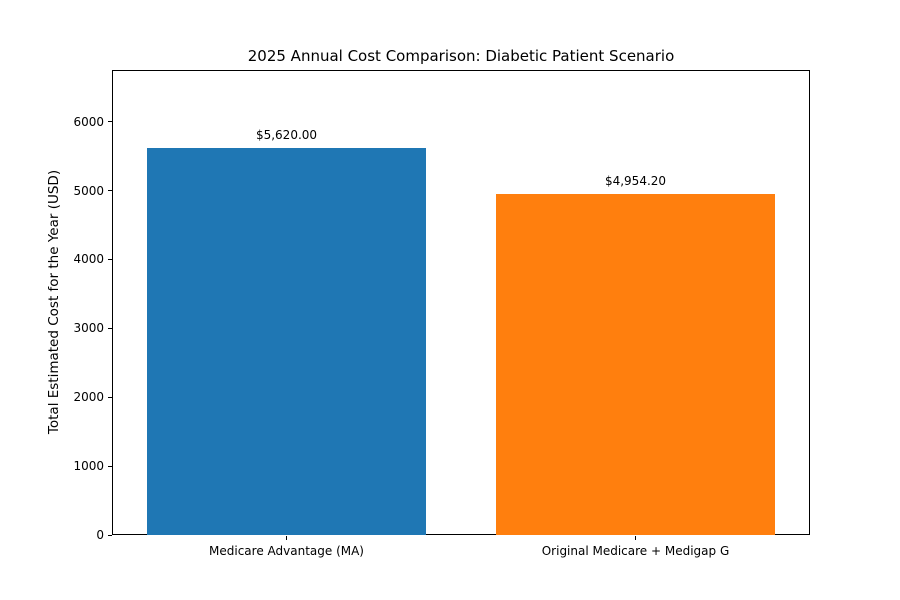  Describe the element at coordinates (88, 259) in the screenshot. I see `y-tick-label: 4000` at that location.